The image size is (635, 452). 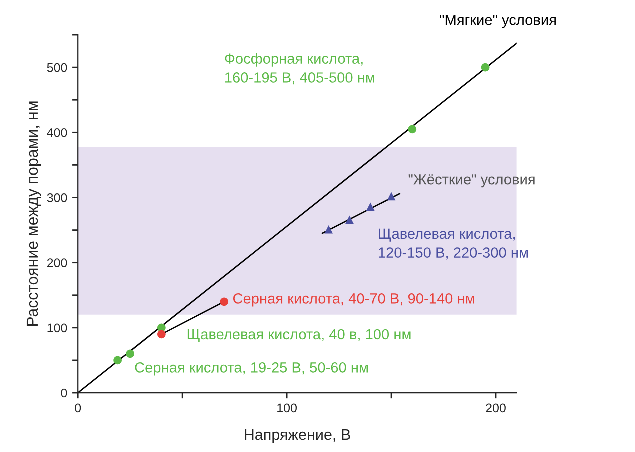 I want to click on y-tick-label: 0, so click(x=64, y=393).